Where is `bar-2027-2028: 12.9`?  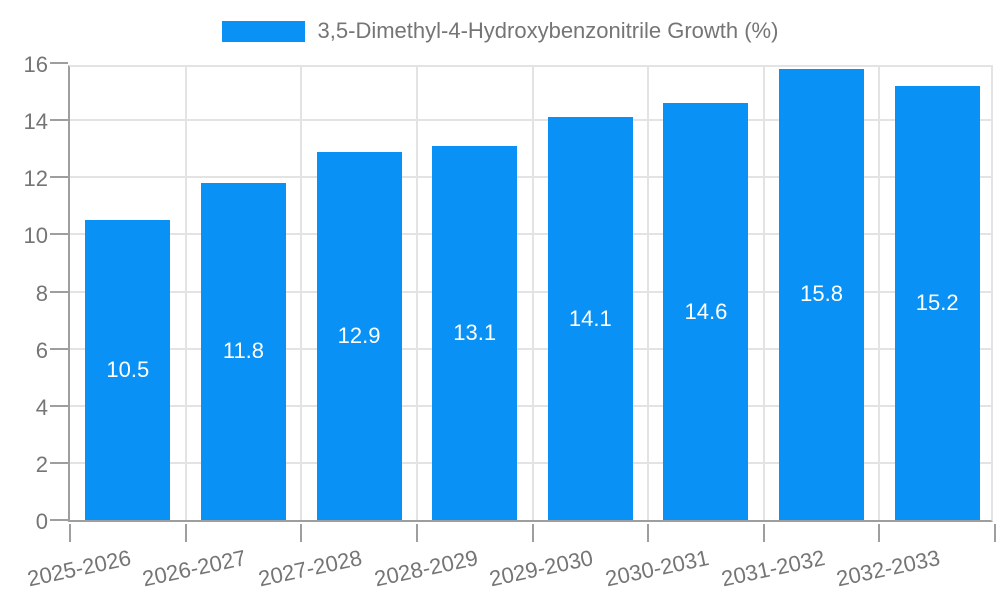
bar-2027-2028: 12.9 is located at coordinates (359, 335).